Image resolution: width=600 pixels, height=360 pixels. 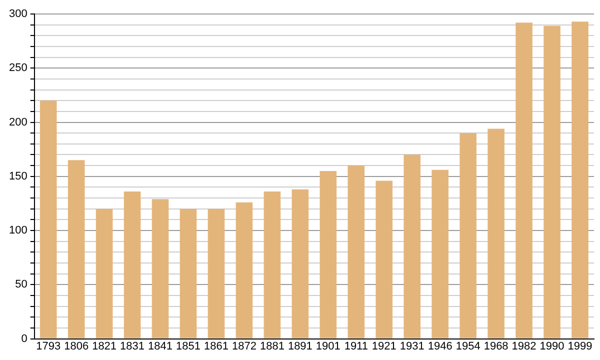 What do you see at coordinates (160, 346) in the screenshot?
I see `x-tick-label: 1841` at bounding box center [160, 346].